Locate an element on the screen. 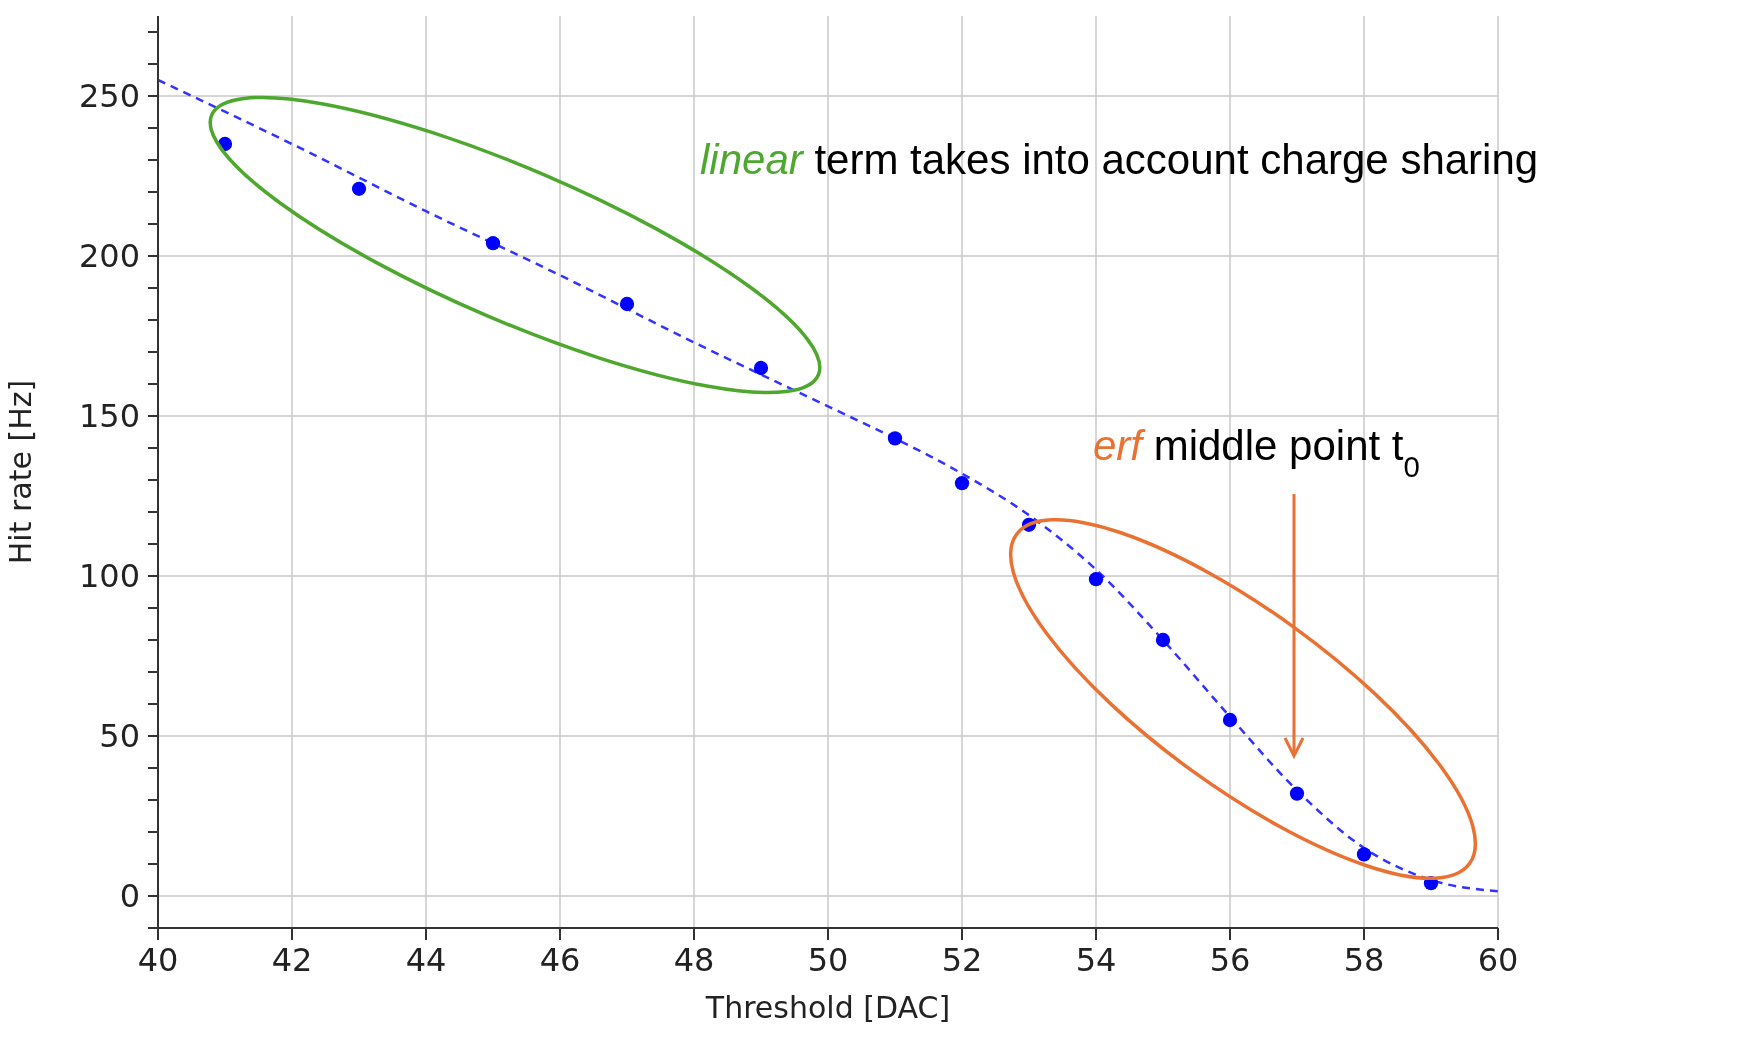 The height and width of the screenshot is (1037, 1740). annotation: middle point t$_{0}$ is located at coordinates (1286, 452).